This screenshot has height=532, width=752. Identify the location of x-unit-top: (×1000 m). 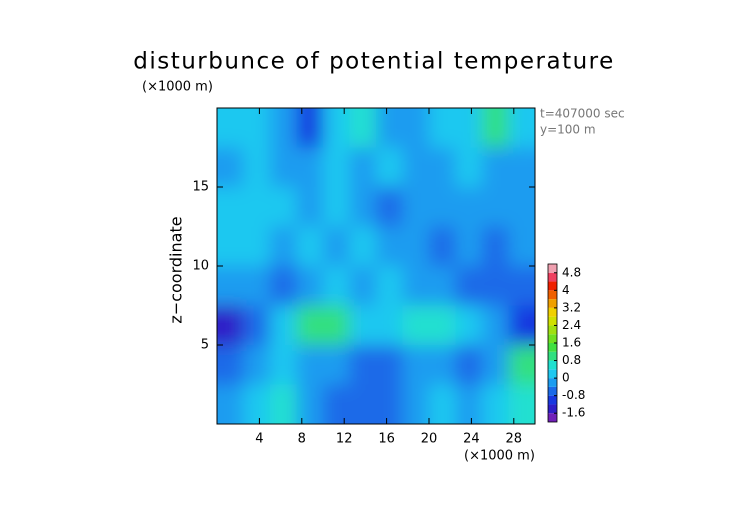
(177, 87).